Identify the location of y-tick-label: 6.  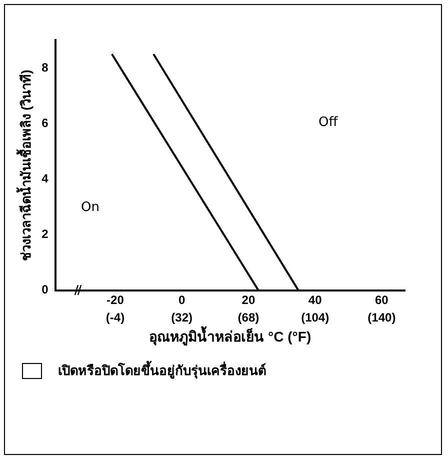
(45, 123).